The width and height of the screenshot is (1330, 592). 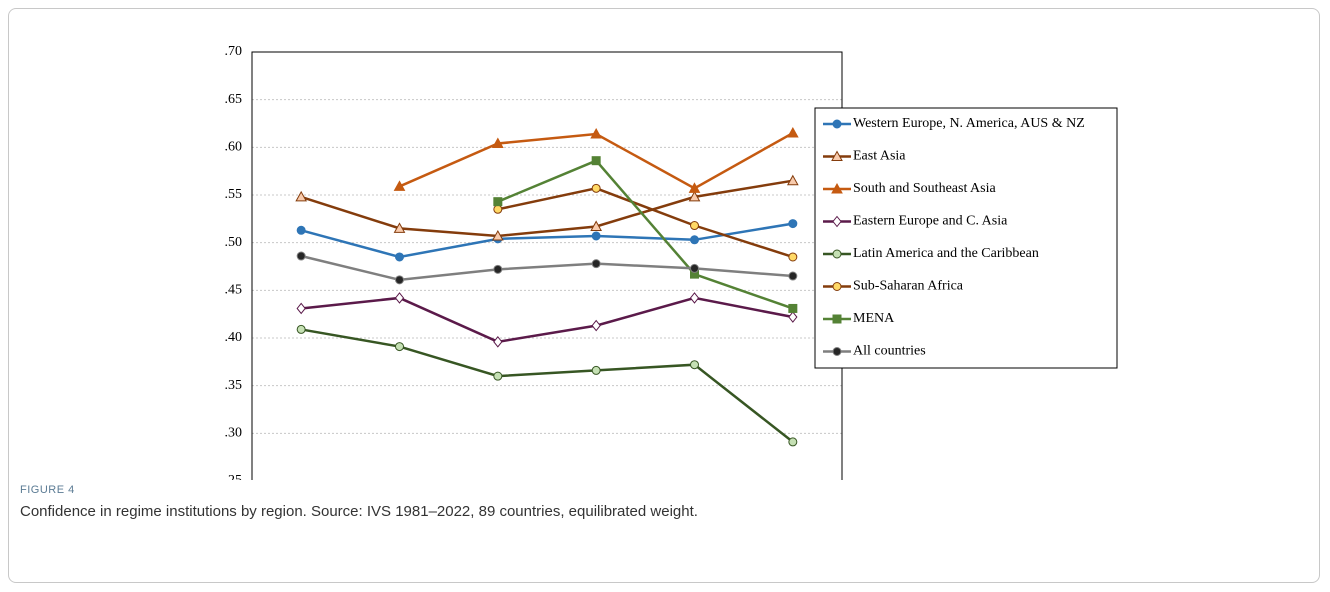 What do you see at coordinates (234, 242) in the screenshot?
I see `y-tick-label: .50` at bounding box center [234, 242].